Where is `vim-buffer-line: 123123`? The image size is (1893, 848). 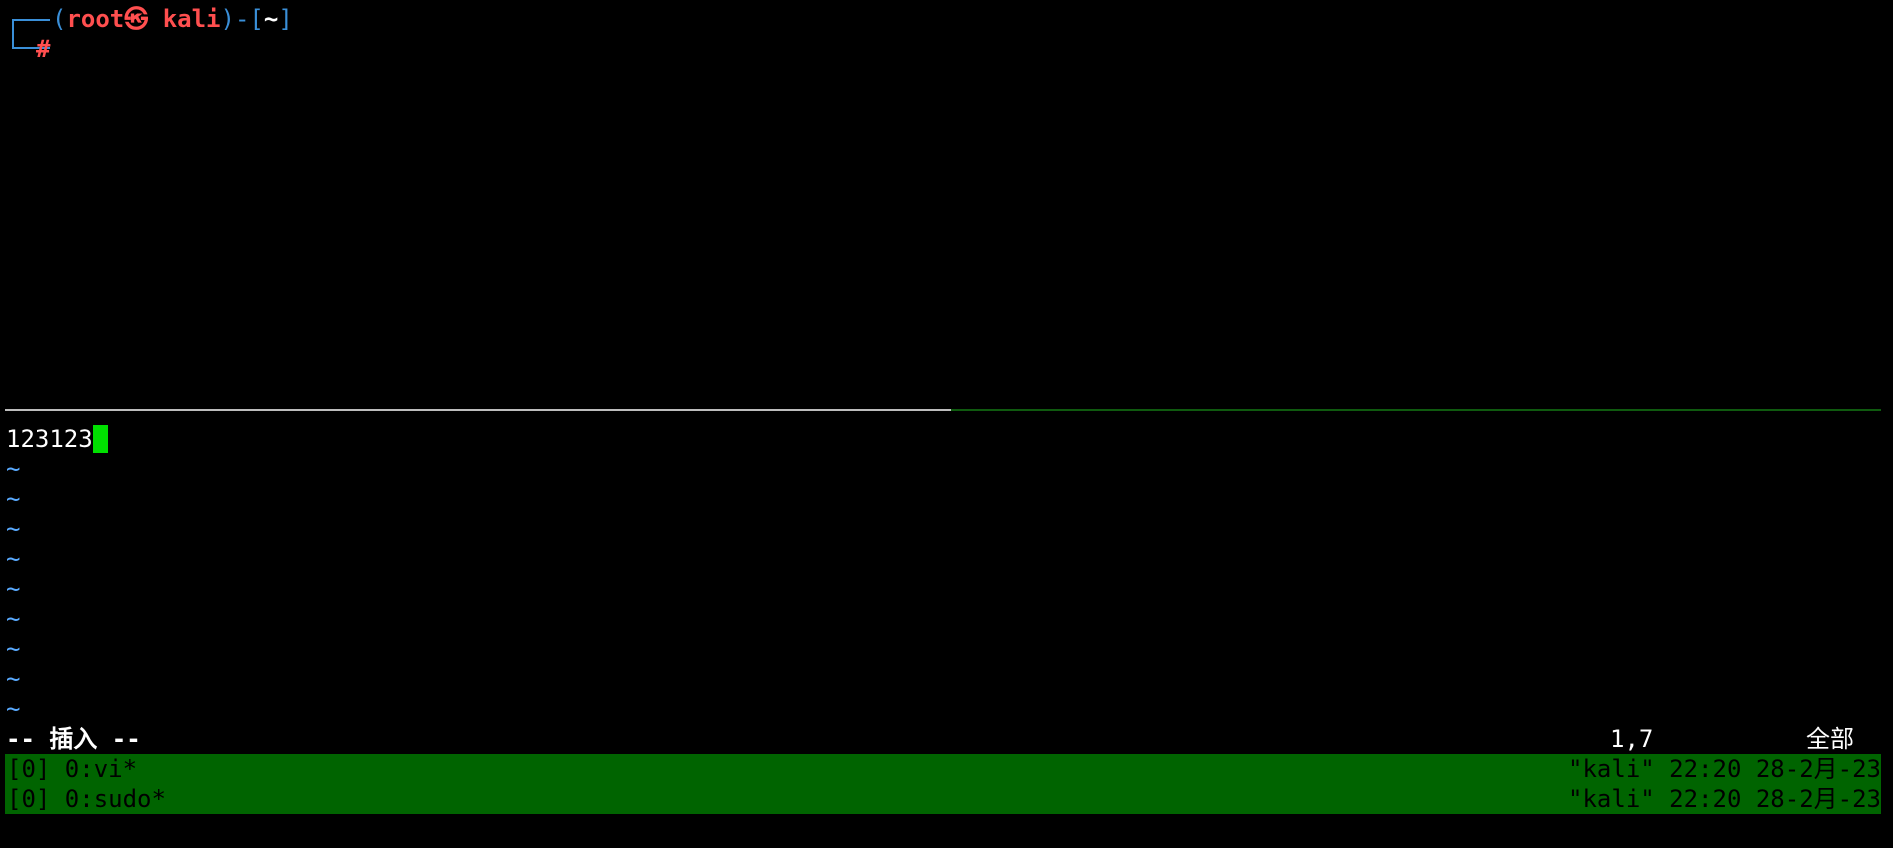
vim-buffer-line: 123123 is located at coordinates (57, 439).